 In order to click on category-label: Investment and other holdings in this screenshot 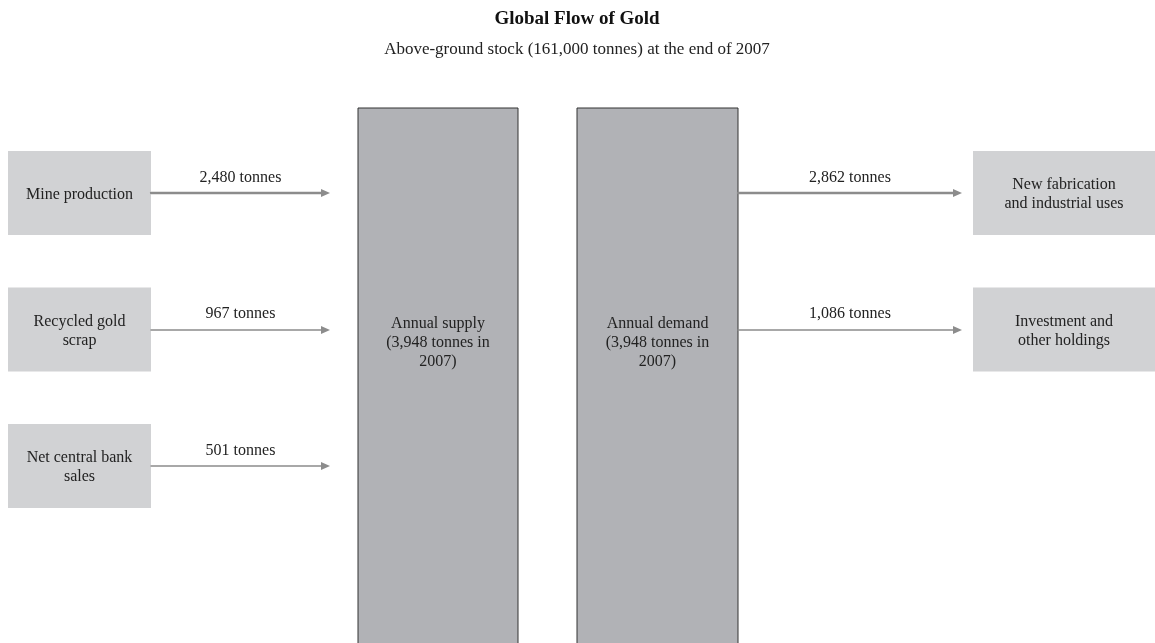, I will do `click(1064, 330)`.